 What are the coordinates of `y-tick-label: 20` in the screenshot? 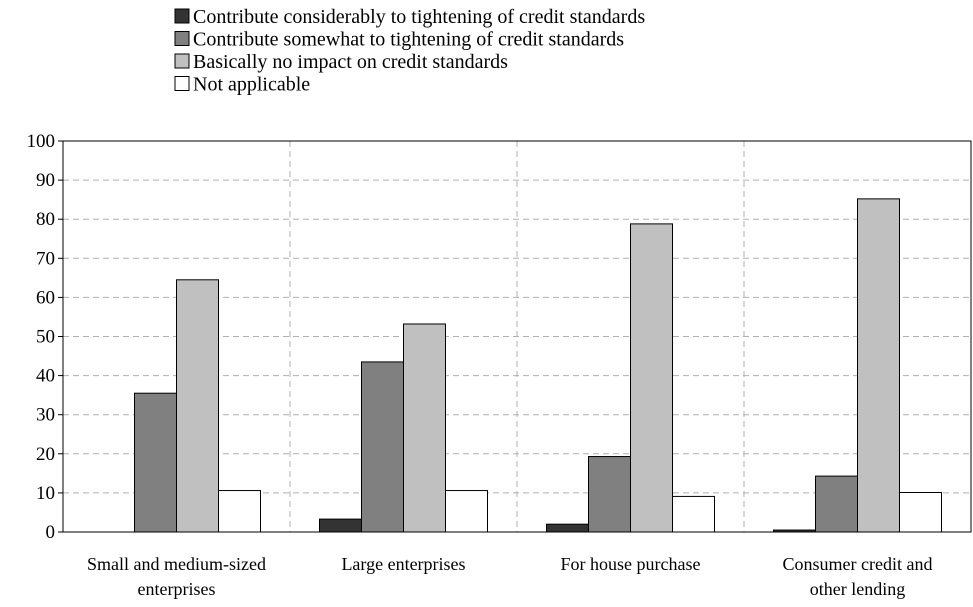 It's located at (45, 454).